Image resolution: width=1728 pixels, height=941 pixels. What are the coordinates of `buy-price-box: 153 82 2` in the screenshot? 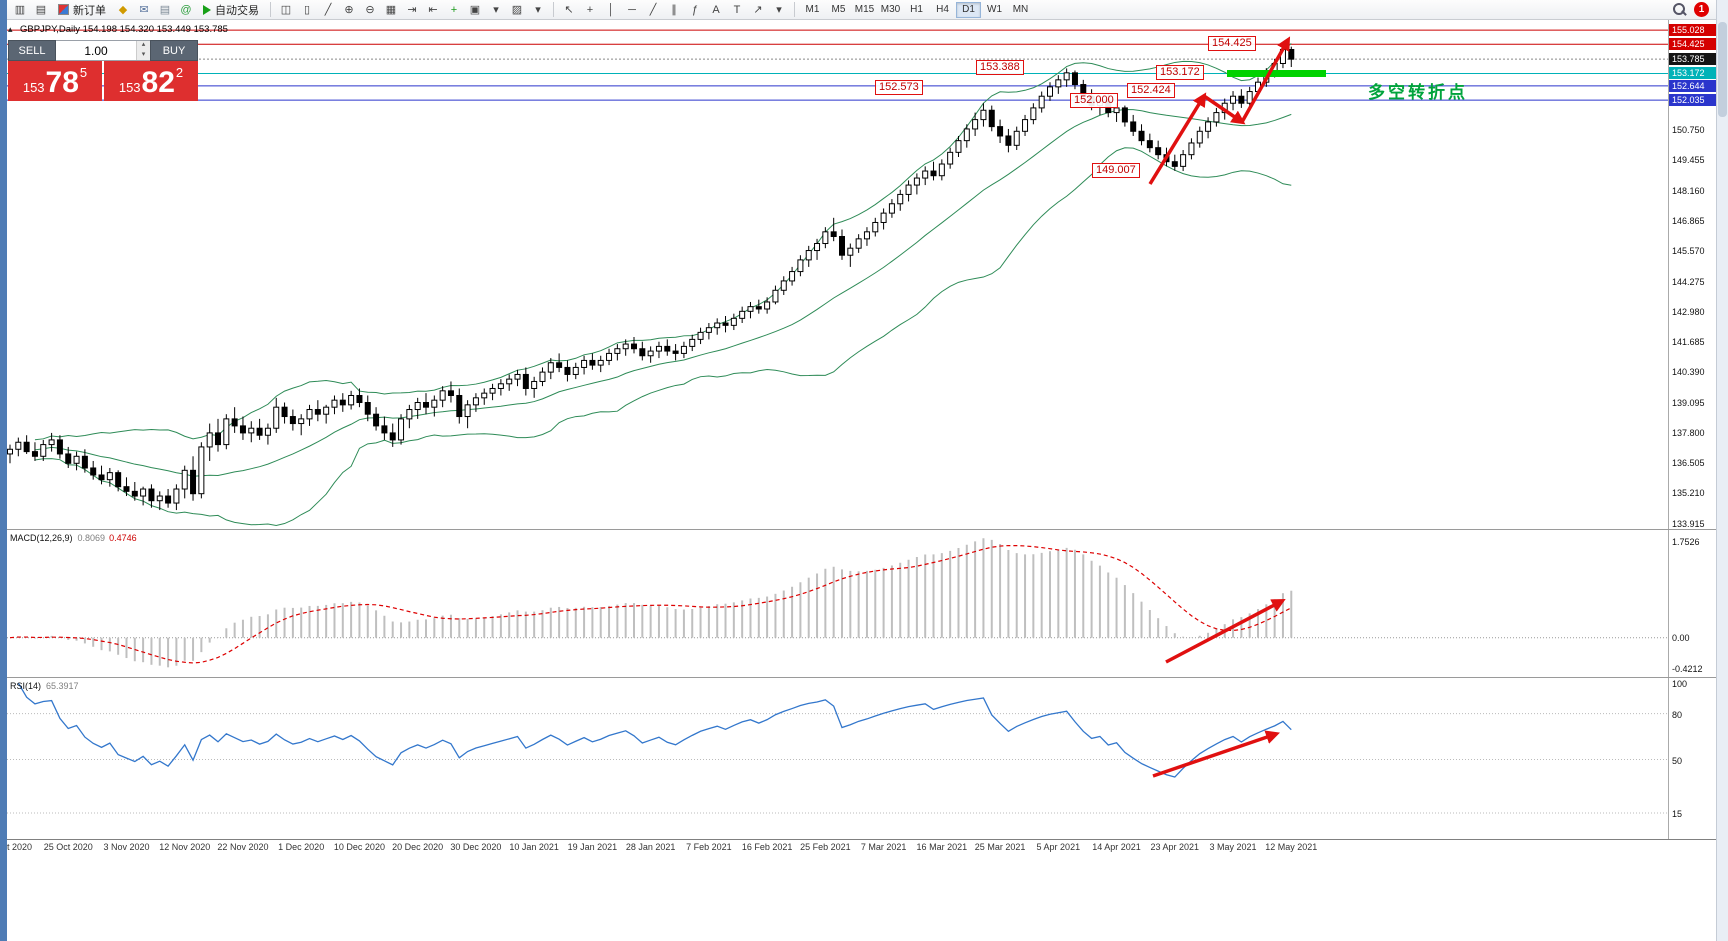 It's located at (151, 81).